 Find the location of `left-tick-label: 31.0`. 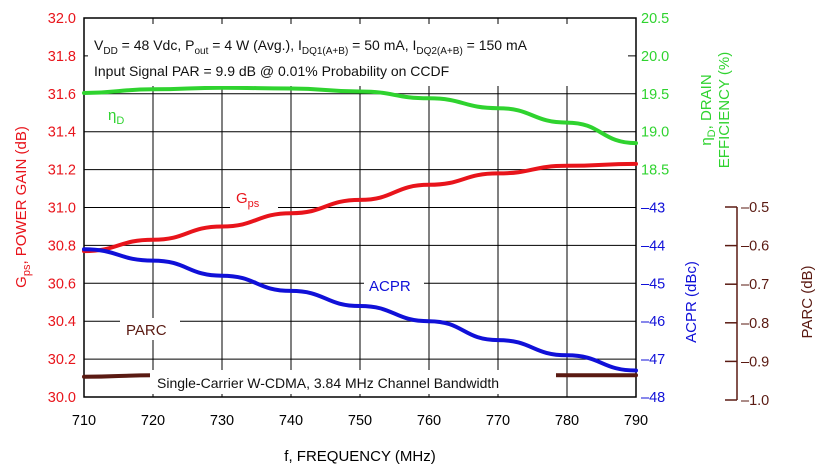

left-tick-label: 31.0 is located at coordinates (62, 209).